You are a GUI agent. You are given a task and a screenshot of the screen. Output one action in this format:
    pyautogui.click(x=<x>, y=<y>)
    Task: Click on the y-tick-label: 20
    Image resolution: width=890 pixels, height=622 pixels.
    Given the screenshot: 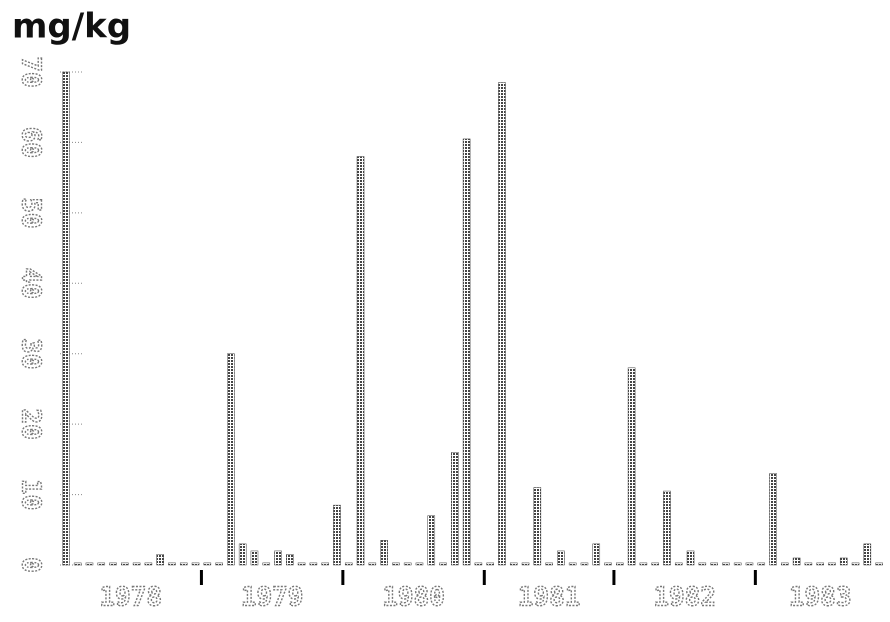 What is the action you would take?
    pyautogui.click(x=31, y=423)
    